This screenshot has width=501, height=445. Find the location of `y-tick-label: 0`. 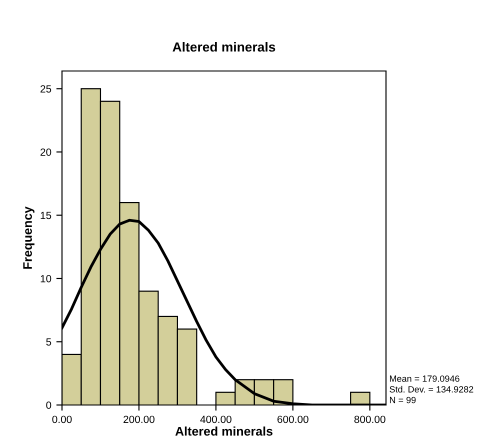

y-tick-label: 0 is located at coordinates (49, 405).